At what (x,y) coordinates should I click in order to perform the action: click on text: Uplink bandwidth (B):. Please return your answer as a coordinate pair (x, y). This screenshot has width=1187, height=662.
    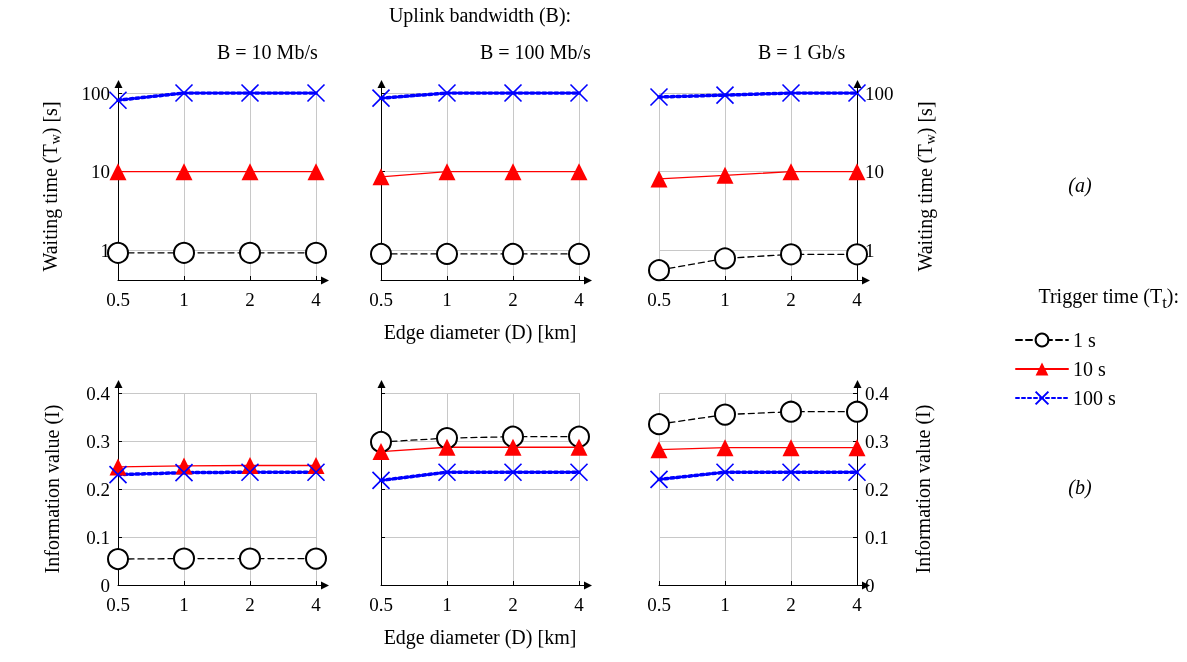
    Looking at the image, I should click on (480, 15).